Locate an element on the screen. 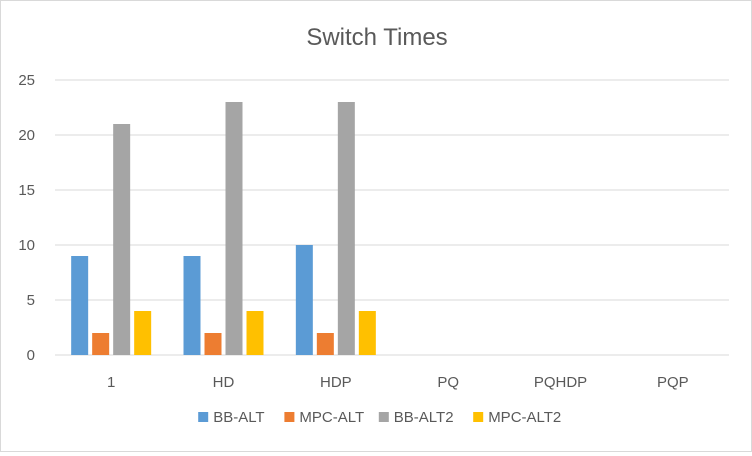  x-tick-label: HDP is located at coordinates (336, 382).